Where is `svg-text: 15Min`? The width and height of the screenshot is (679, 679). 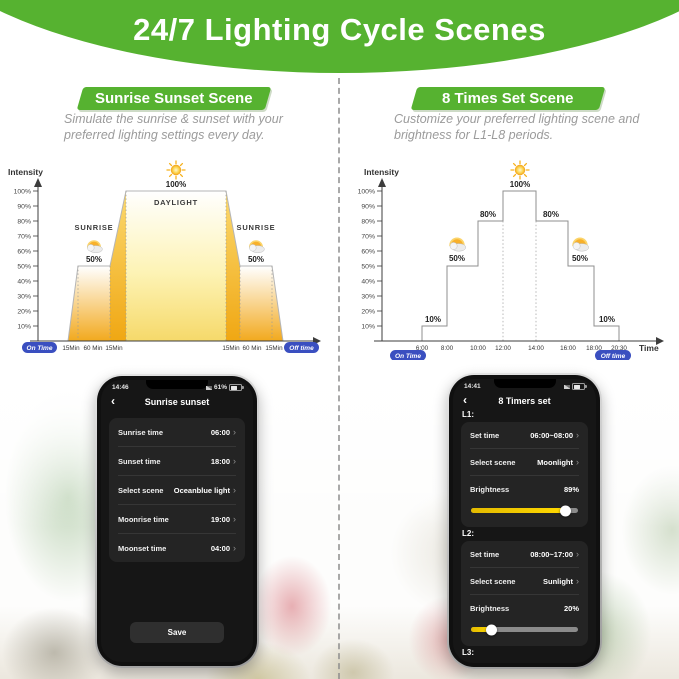
svg-text: 15Min is located at coordinates (231, 348).